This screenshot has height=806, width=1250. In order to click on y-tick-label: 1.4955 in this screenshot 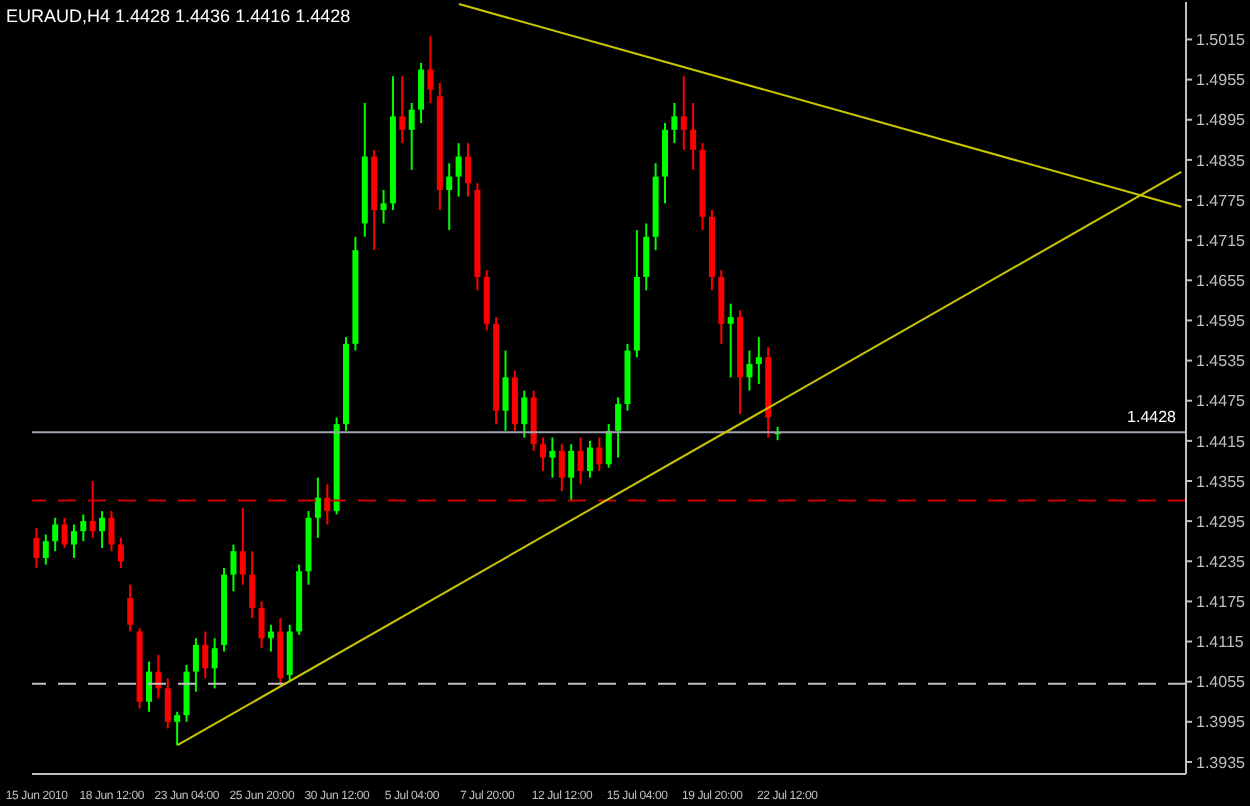, I will do `click(1221, 80)`.